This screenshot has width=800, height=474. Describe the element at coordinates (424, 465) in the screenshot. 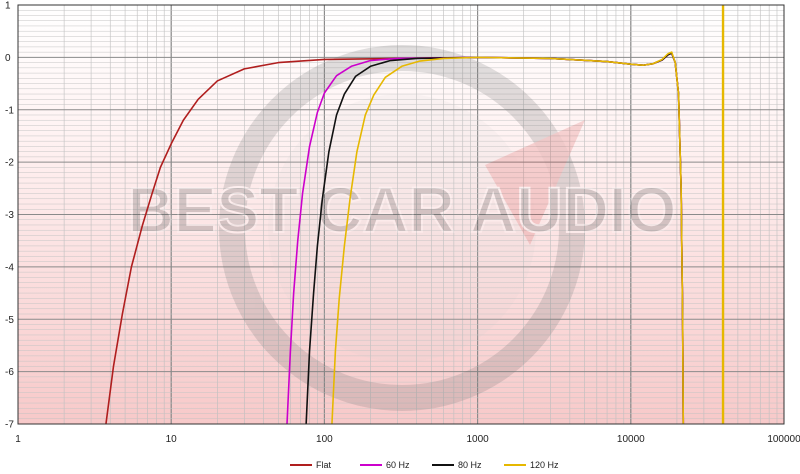

I see `legend: Flat 60 Hz 80 Hz 120 Hz` at that location.